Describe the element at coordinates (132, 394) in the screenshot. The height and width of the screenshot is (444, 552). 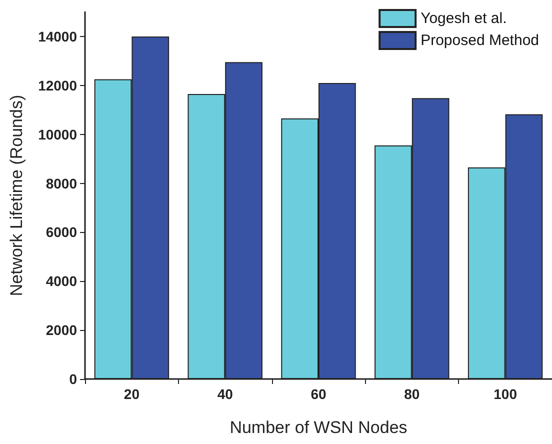
I see `x-tick-label: 20` at that location.